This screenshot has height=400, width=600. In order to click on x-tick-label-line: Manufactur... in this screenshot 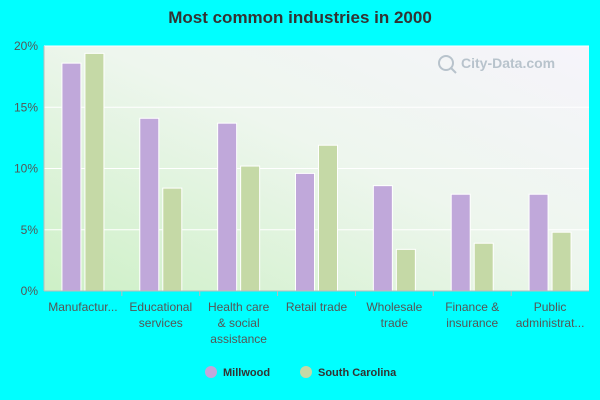, I will do `click(82, 307)`.